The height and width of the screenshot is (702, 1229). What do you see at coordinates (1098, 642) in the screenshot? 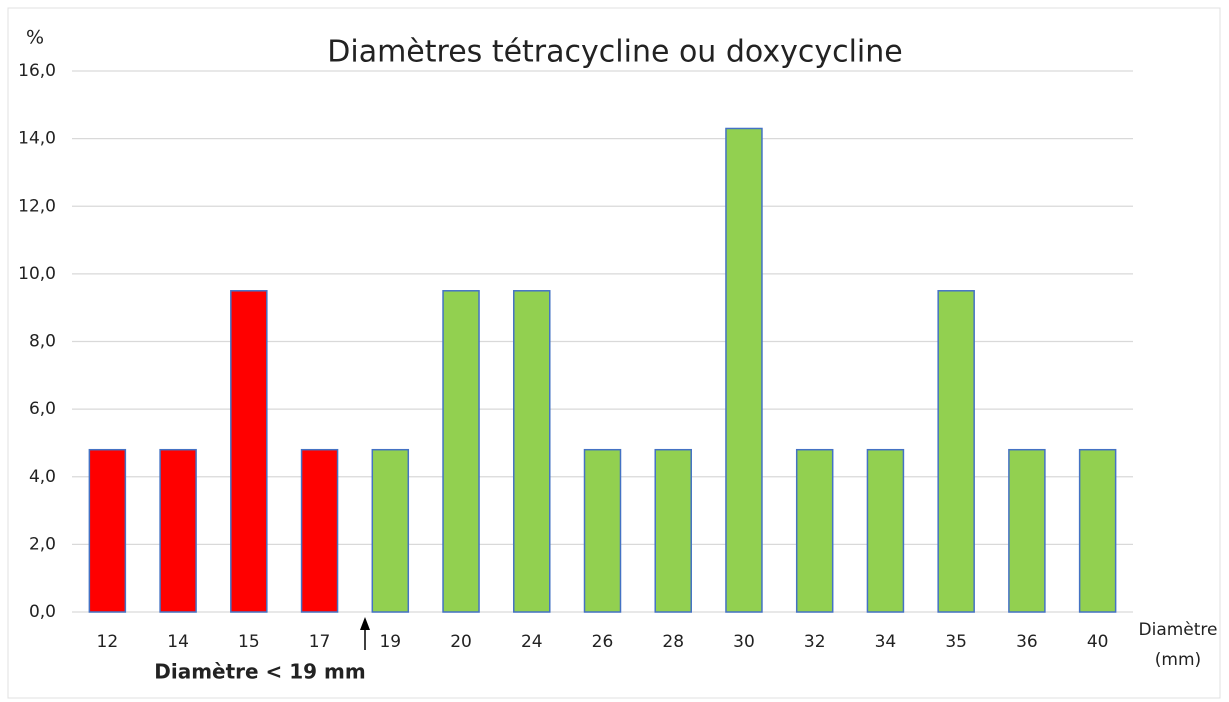
I see `x-tick-label: 40` at bounding box center [1098, 642].